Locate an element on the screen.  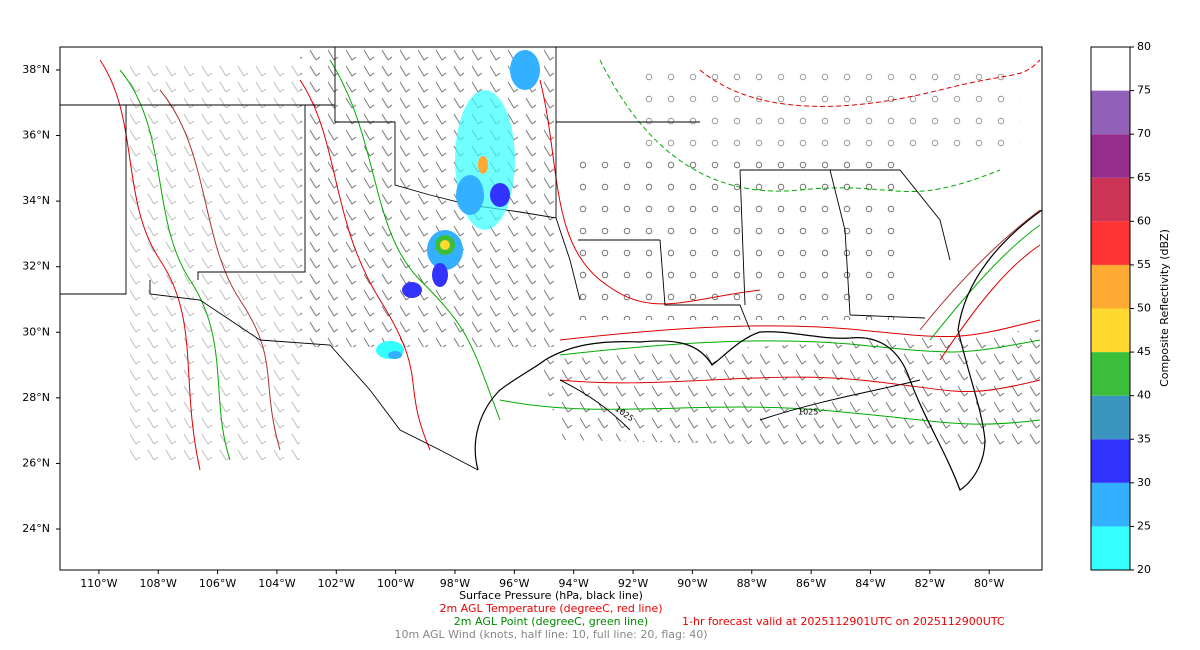
x-tick-label: 98°W is located at coordinates (455, 583).